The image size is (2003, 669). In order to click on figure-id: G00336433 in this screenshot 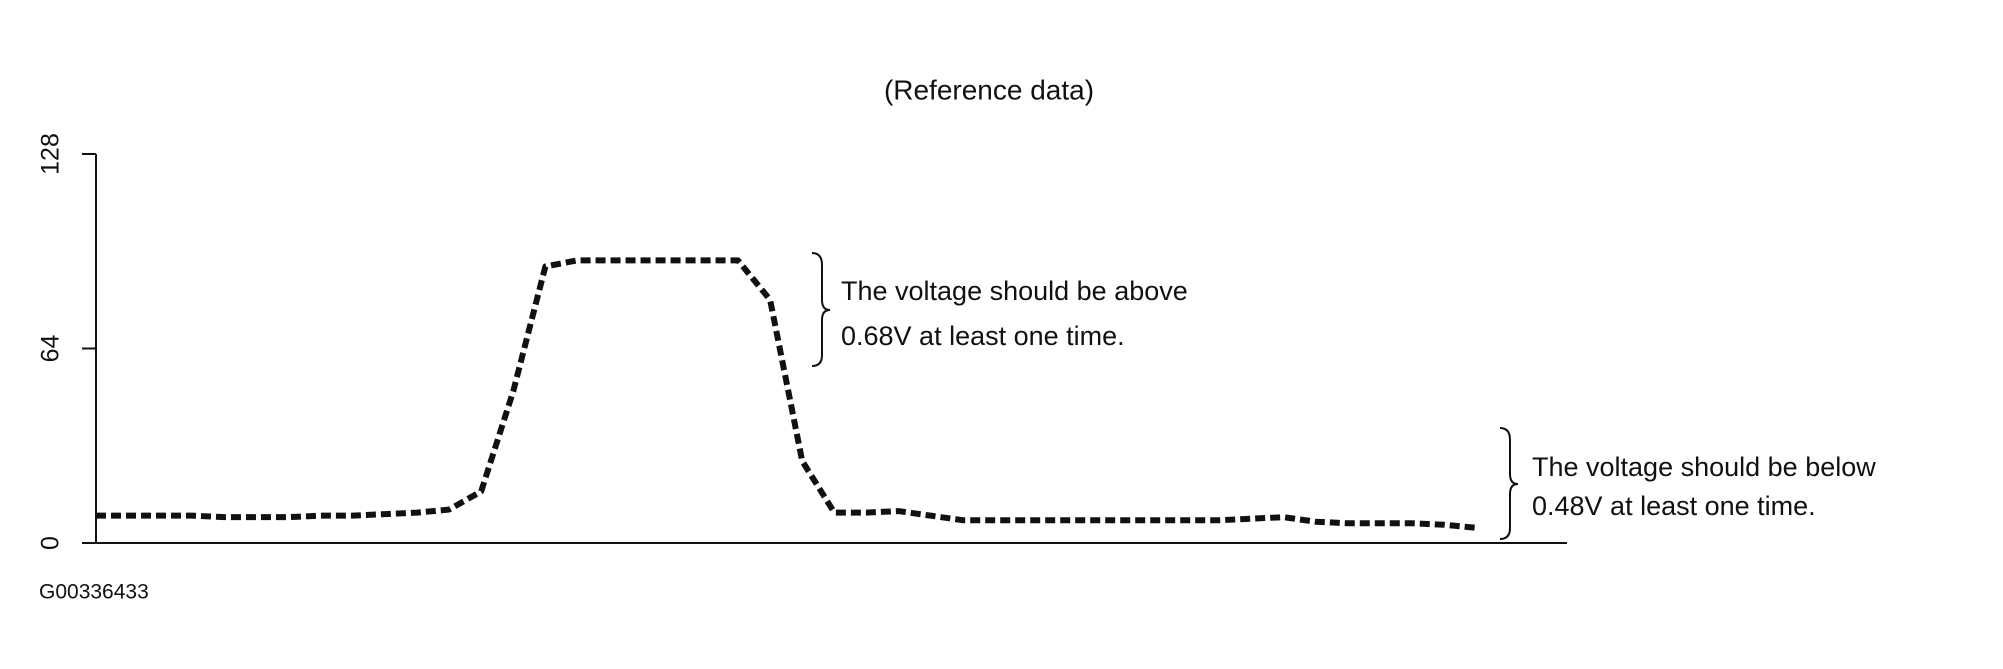, I will do `click(94, 592)`.